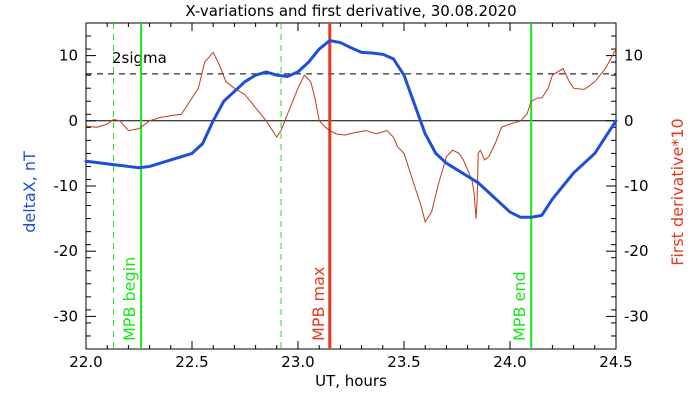 This screenshot has width=700, height=400. What do you see at coordinates (66, 186) in the screenshot?
I see `y-left-tick-label: -10` at bounding box center [66, 186].